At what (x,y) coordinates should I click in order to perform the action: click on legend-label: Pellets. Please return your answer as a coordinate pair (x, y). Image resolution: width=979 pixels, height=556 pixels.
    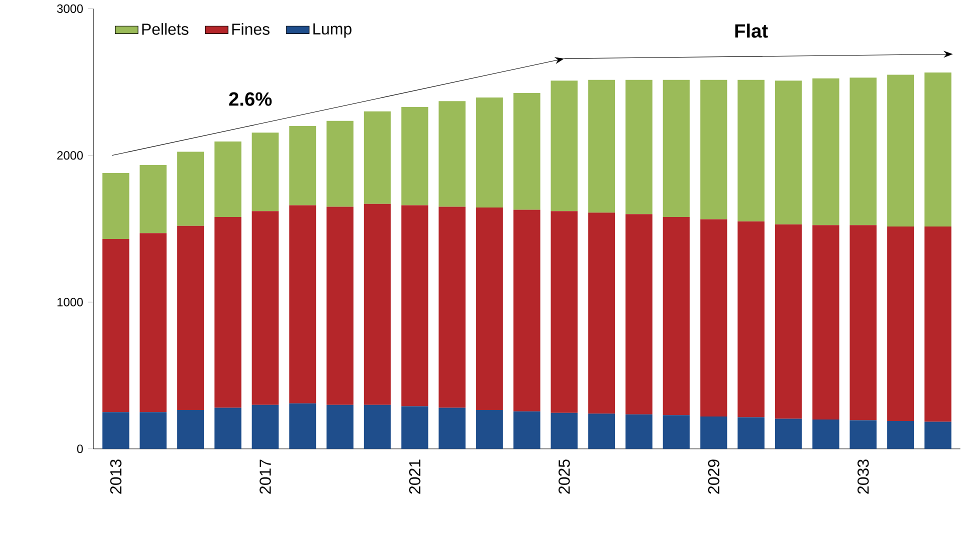
    Looking at the image, I should click on (165, 29).